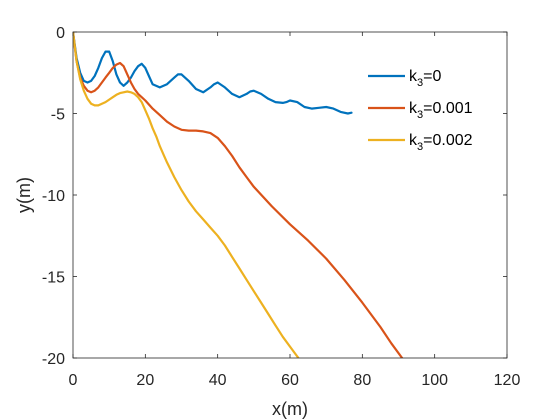 The width and height of the screenshot is (560, 420). I want to click on legend-label-2: k3=0.001, so click(441, 110).